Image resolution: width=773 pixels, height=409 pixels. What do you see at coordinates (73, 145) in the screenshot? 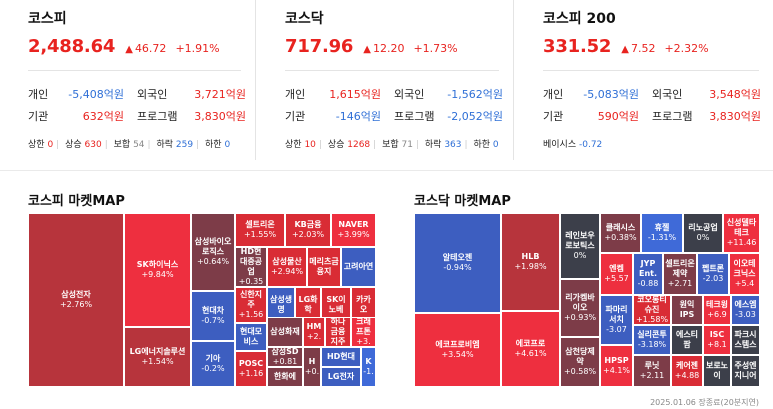
I see `stat-label: 상승` at bounding box center [73, 145].